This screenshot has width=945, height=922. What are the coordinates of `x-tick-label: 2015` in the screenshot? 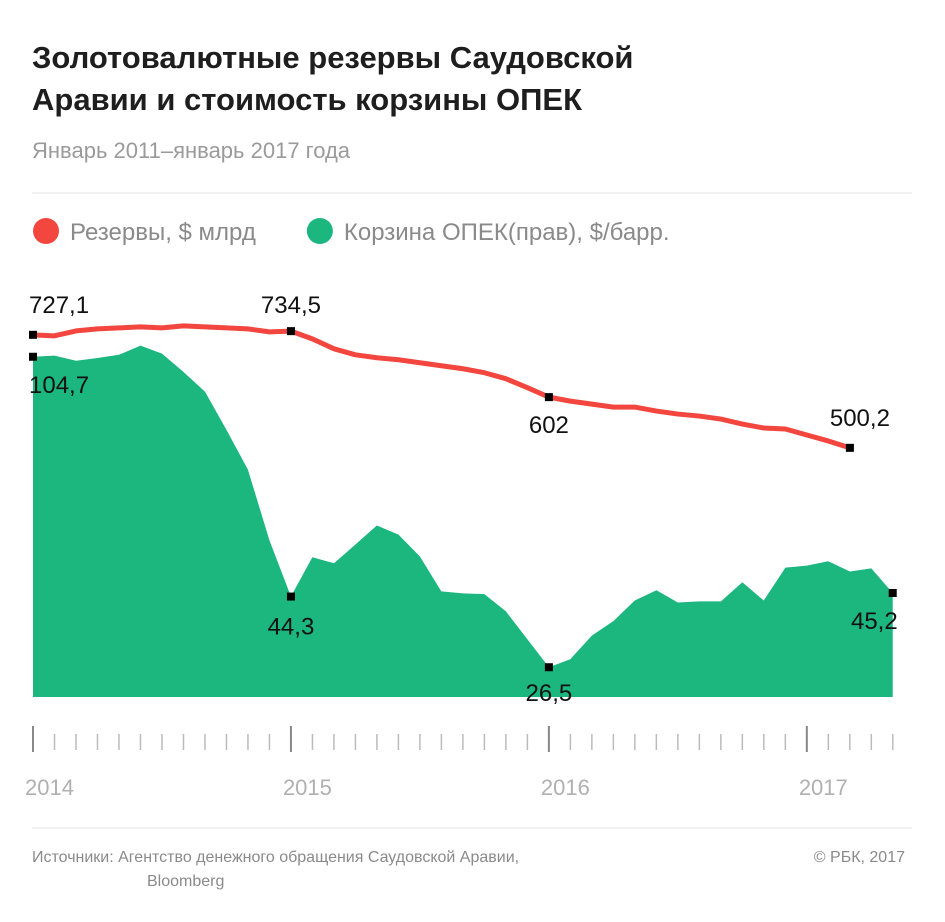 It's located at (307, 787).